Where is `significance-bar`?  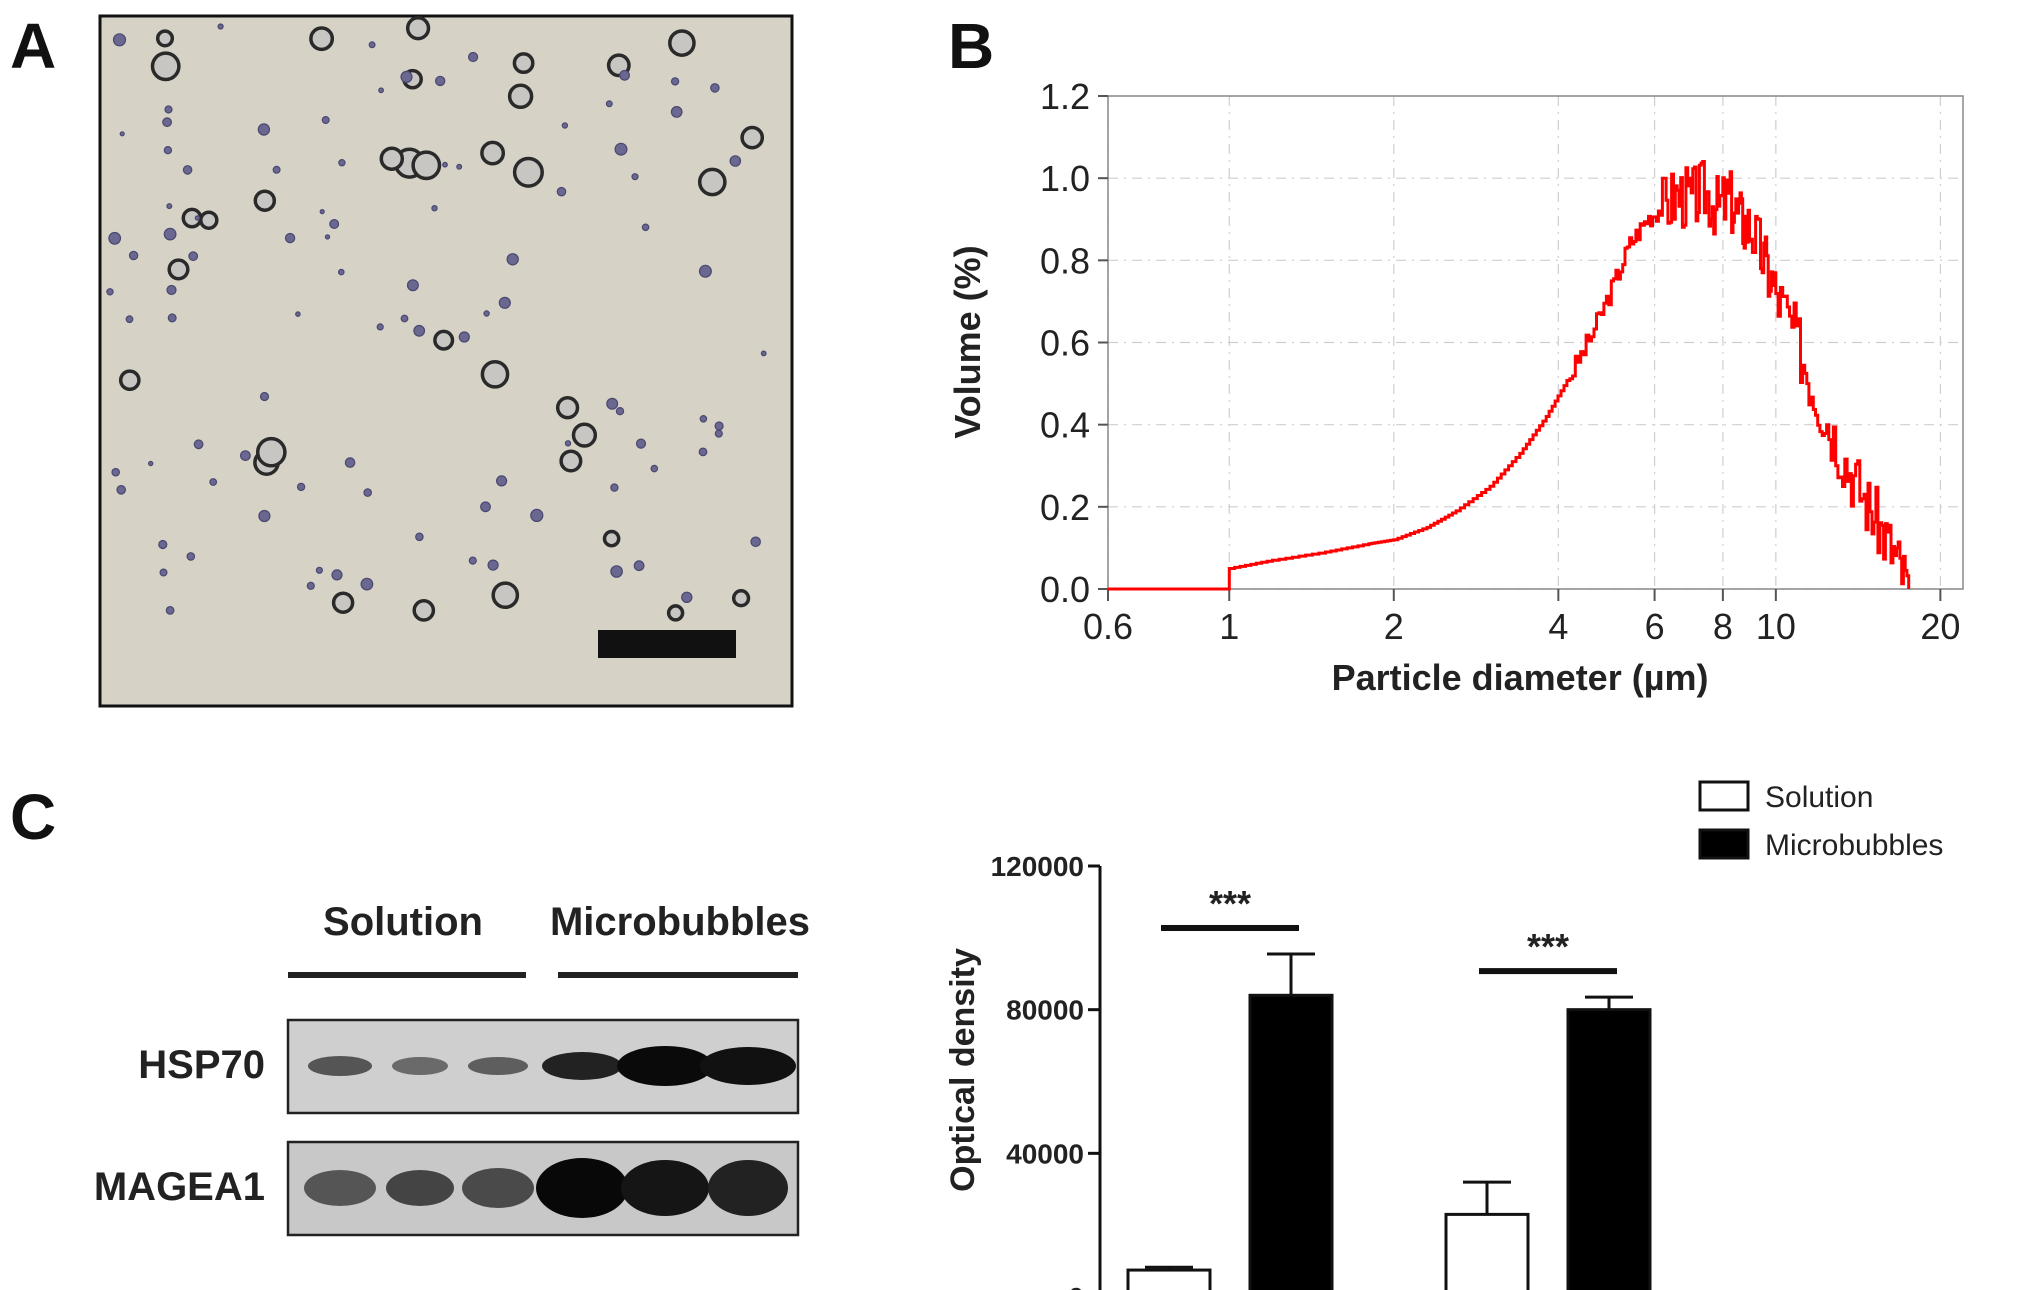 significance-bar is located at coordinates (1548, 971).